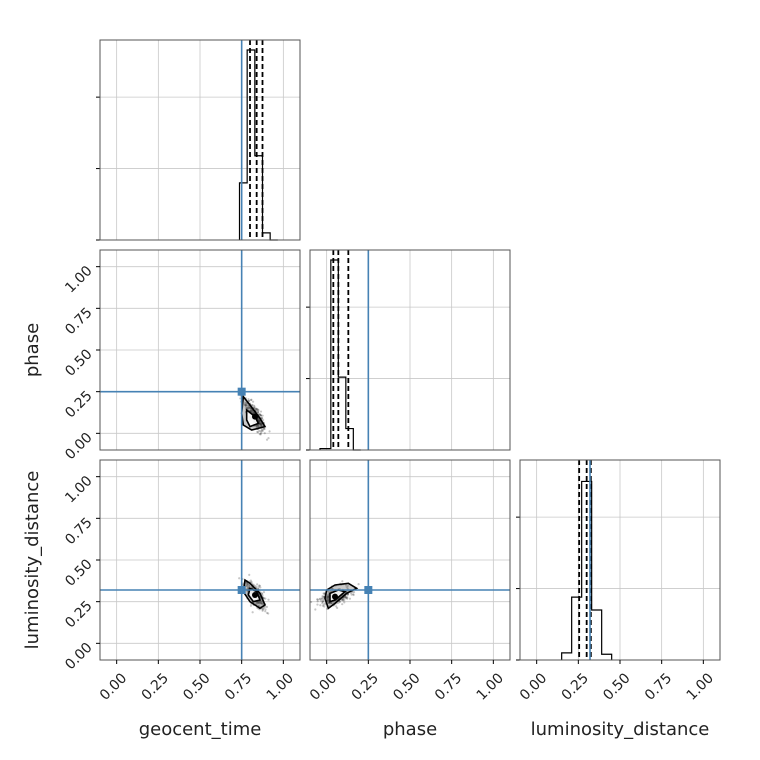 Image resolution: width=760 pixels, height=760 pixels. What do you see at coordinates (620, 729) in the screenshot?
I see `x-axis-label-luminosity_distance: luminosity_distance` at bounding box center [620, 729].